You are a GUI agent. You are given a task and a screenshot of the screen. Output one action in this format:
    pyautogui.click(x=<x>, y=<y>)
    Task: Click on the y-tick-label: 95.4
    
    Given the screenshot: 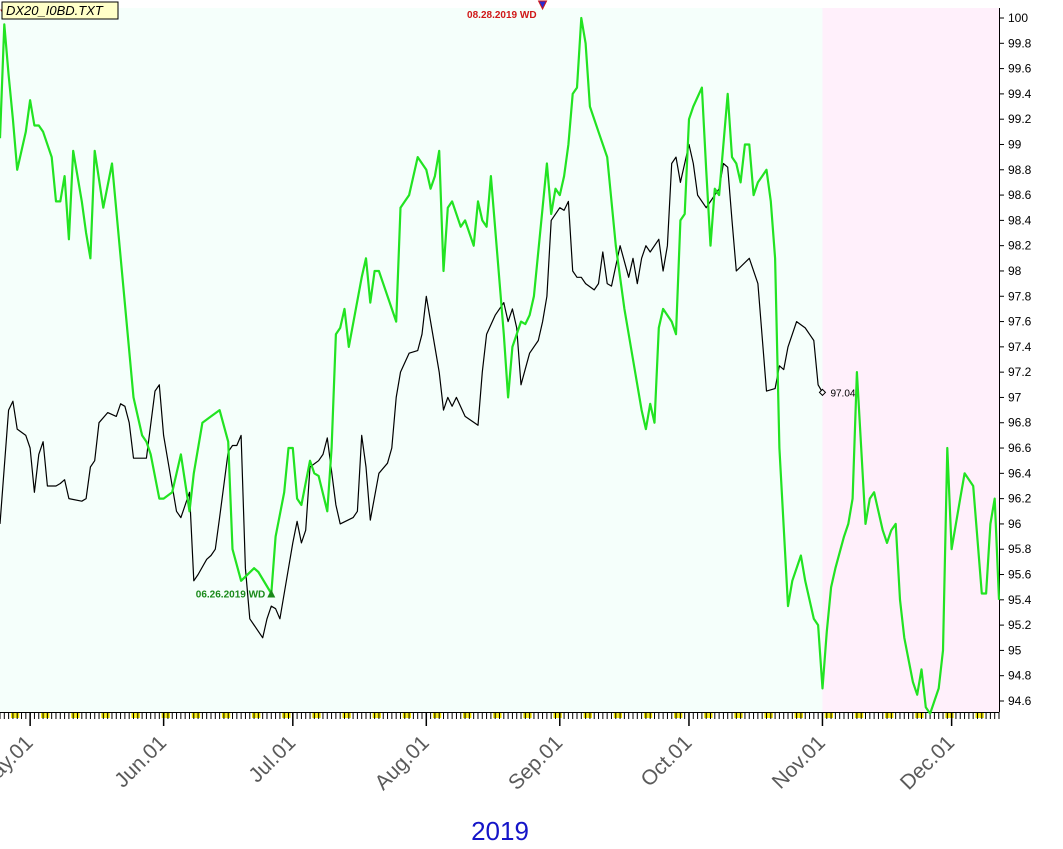 What is the action you would take?
    pyautogui.click(x=1020, y=600)
    